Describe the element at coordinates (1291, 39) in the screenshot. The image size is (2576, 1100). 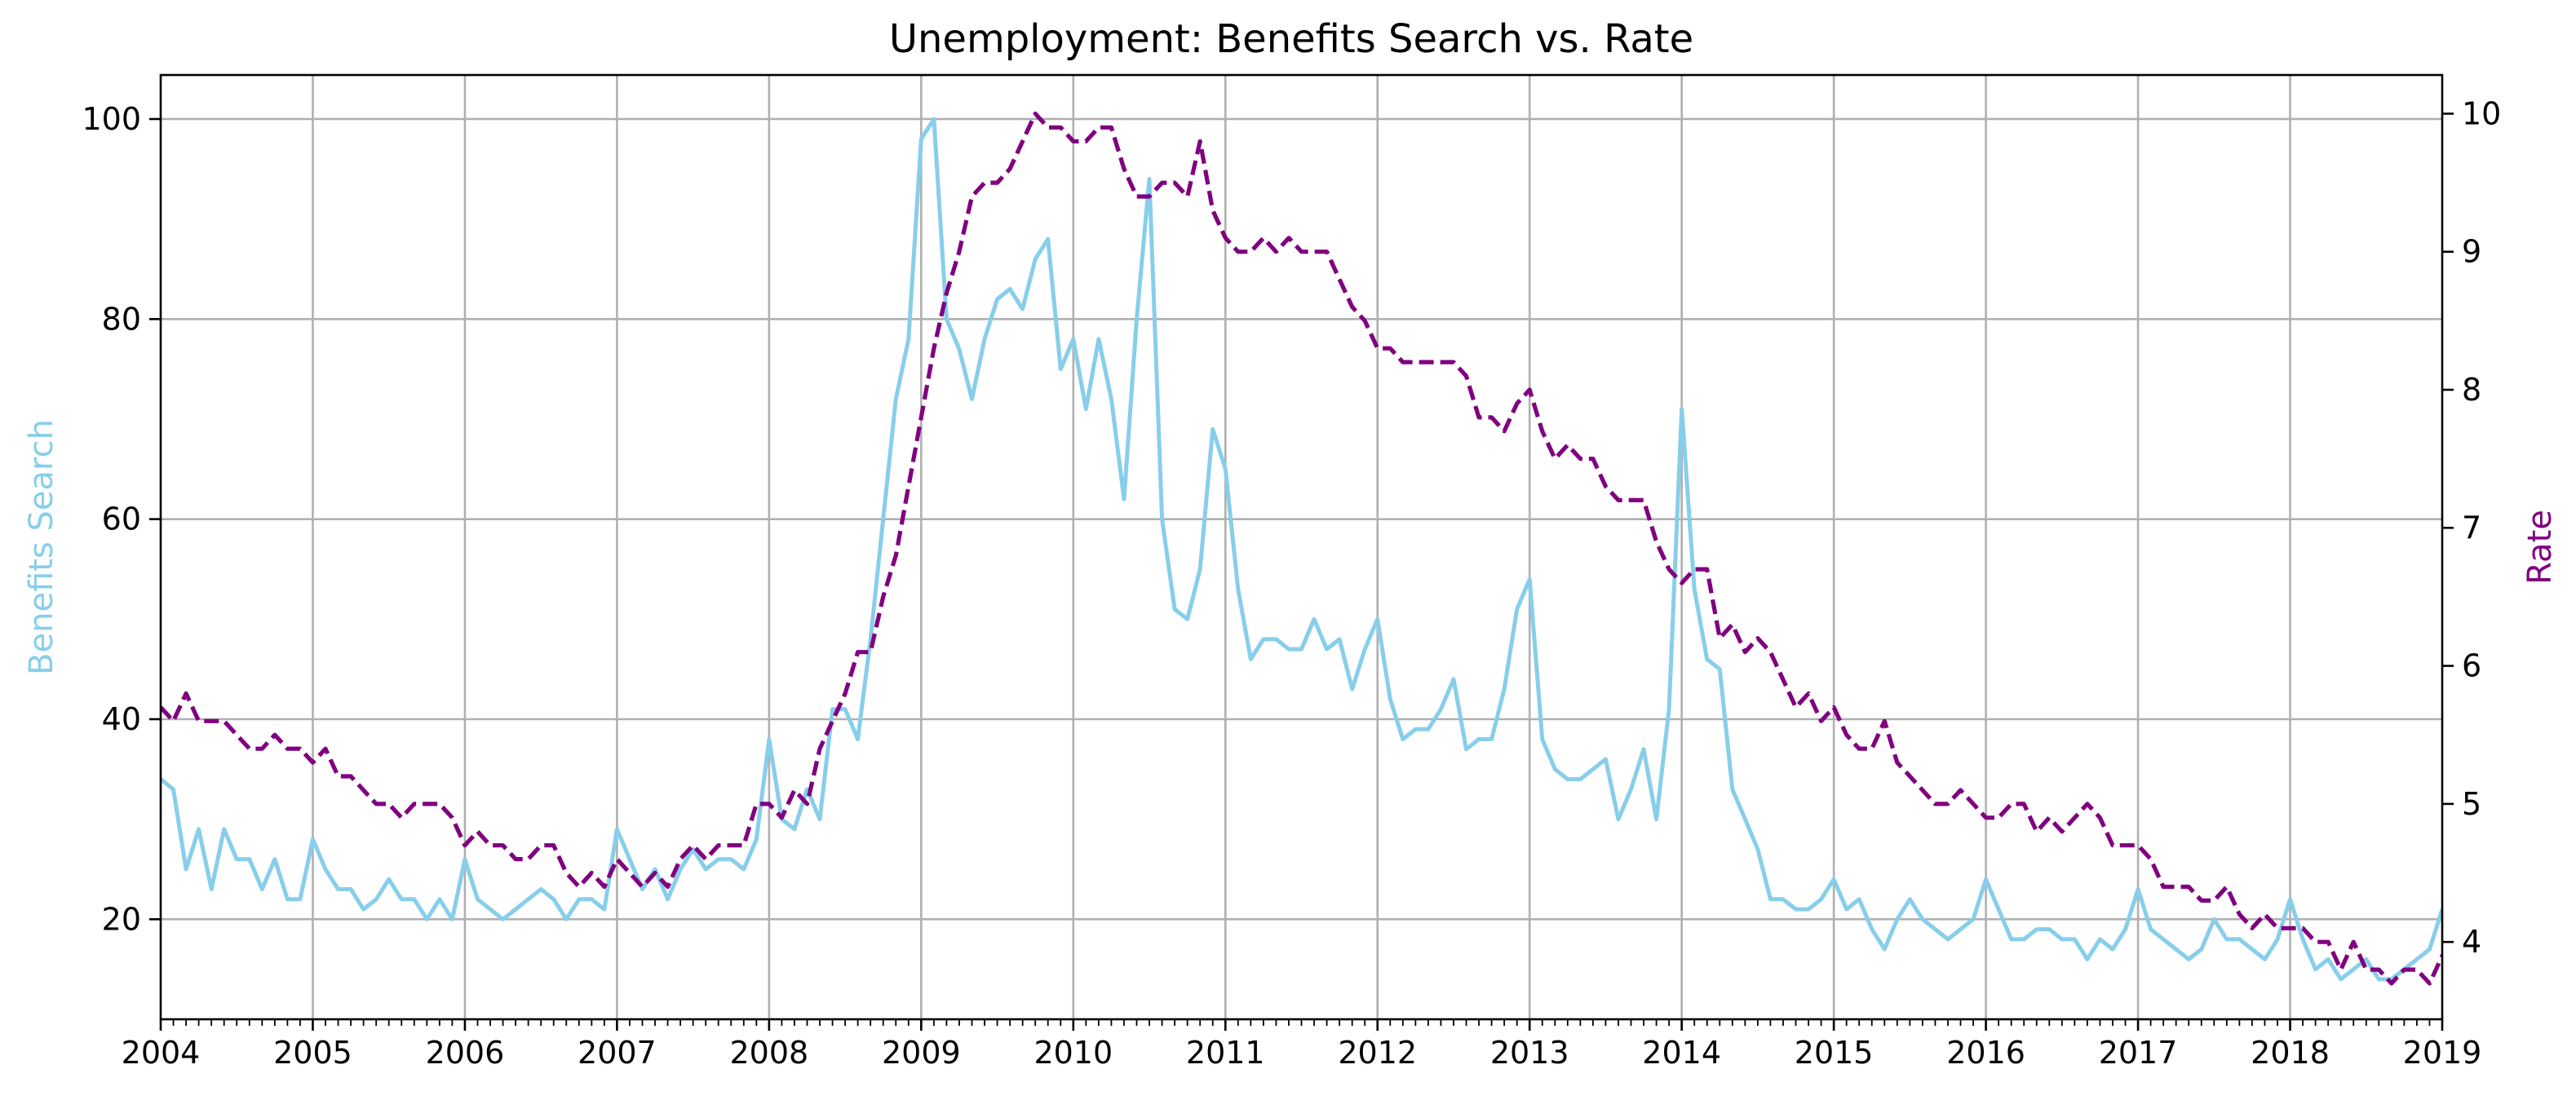
I see `chart-title: Unemployment: Benefits Search vs. Rate` at that location.